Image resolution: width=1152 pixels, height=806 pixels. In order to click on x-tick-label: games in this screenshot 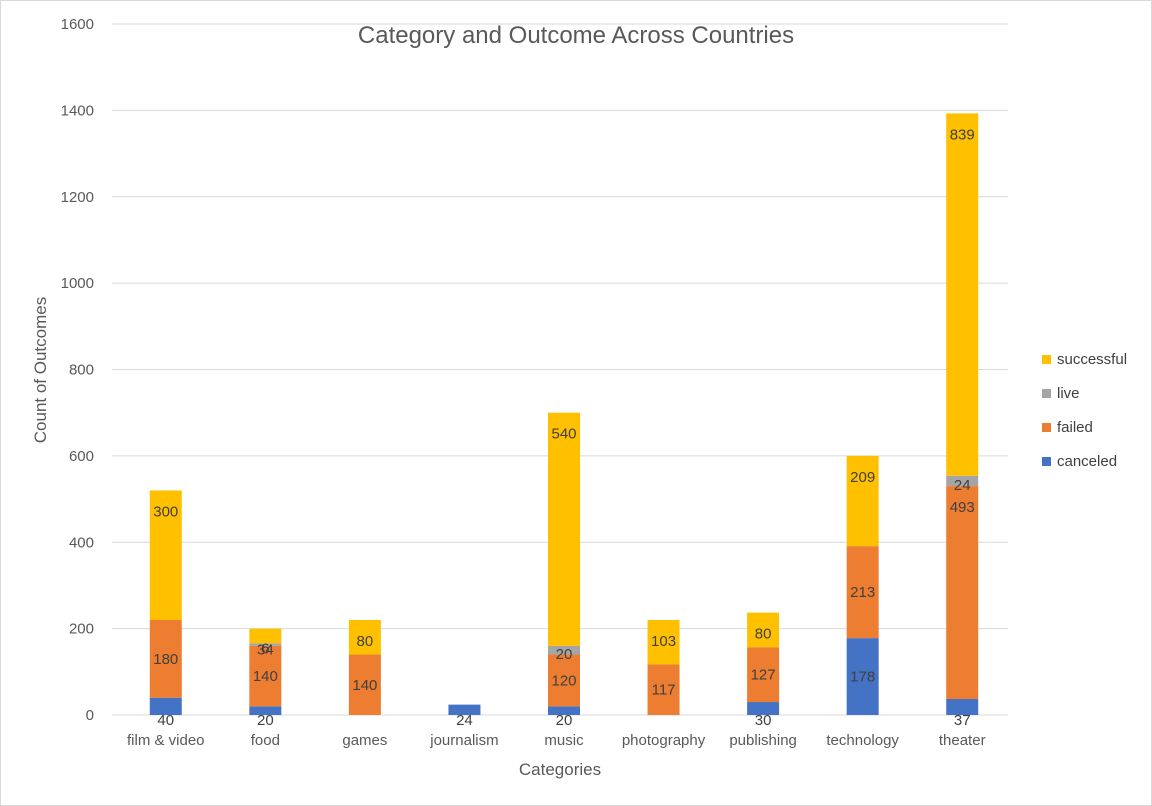, I will do `click(364, 740)`.